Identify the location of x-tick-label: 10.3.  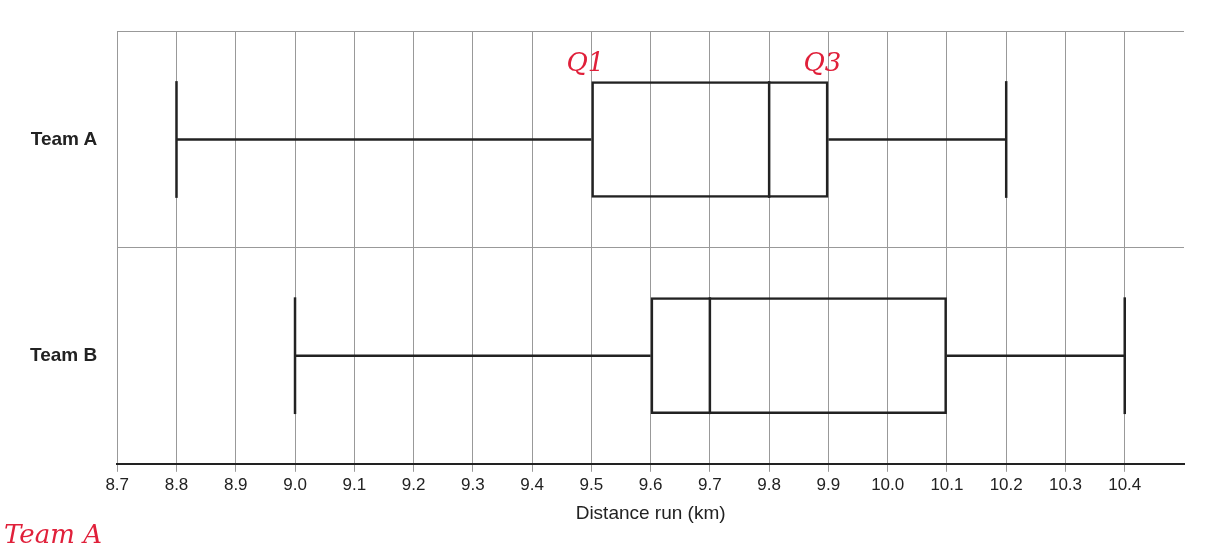
(1065, 484).